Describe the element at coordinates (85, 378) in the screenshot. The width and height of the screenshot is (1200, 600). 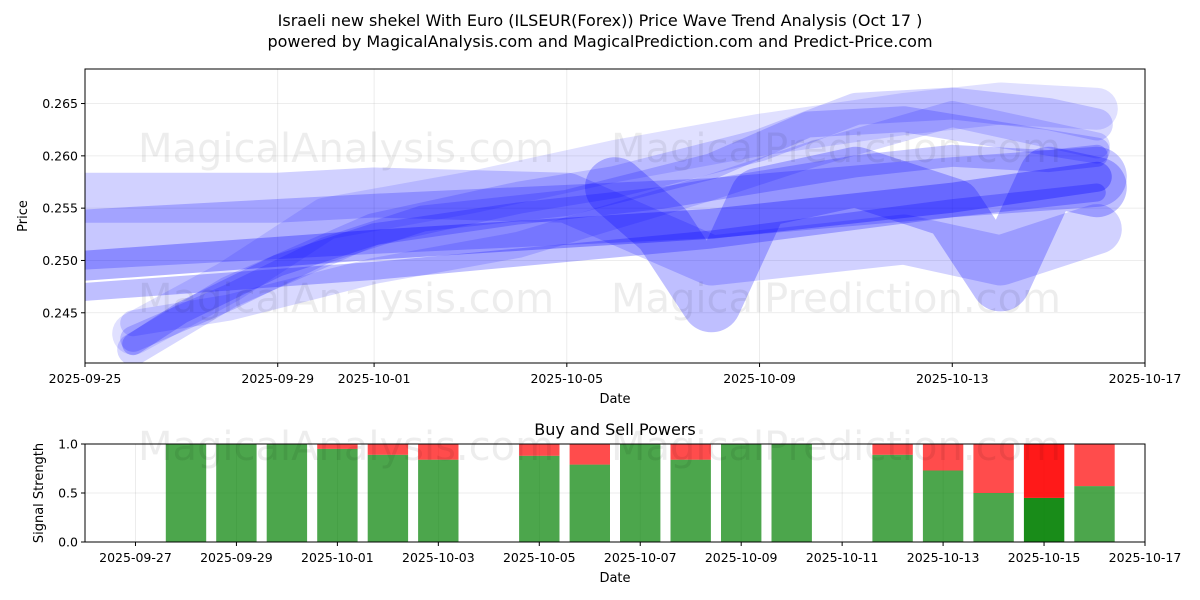
I see `price-x-tick-label: 2025-09-25` at that location.